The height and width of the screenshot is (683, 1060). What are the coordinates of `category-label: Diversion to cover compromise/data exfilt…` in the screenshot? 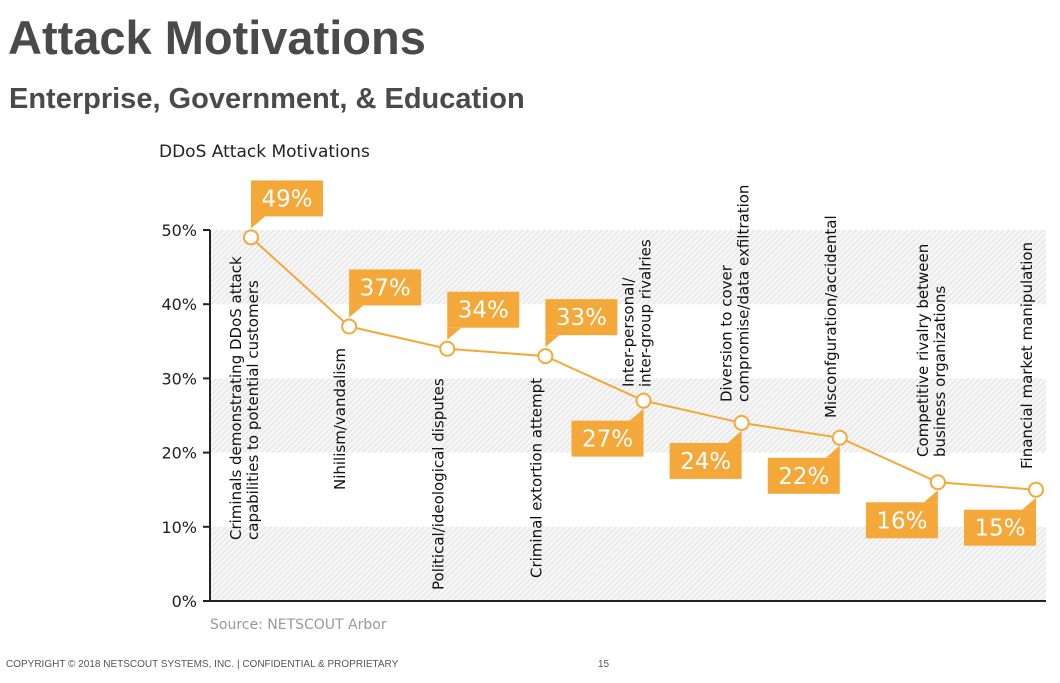 It's located at (735, 293).